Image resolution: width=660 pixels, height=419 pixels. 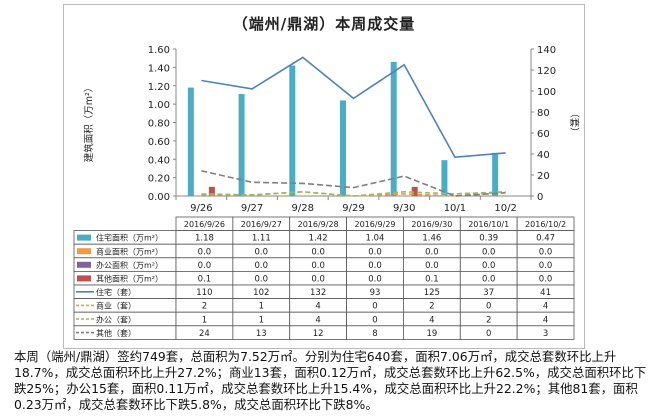 I want to click on right-tick-label: 80, so click(x=543, y=113).